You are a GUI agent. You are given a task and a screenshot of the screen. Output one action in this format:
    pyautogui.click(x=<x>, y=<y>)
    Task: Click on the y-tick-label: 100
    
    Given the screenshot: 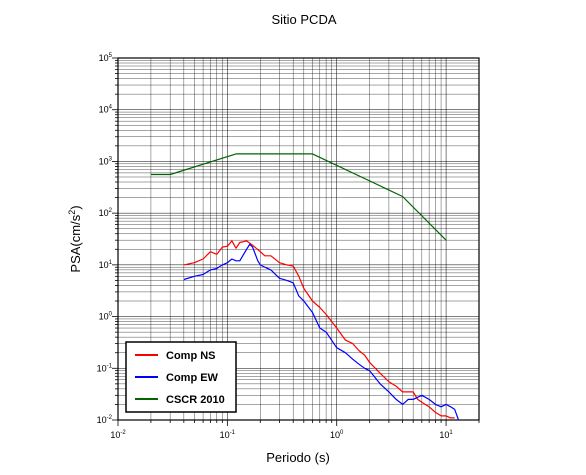 What is the action you would take?
    pyautogui.click(x=106, y=317)
    